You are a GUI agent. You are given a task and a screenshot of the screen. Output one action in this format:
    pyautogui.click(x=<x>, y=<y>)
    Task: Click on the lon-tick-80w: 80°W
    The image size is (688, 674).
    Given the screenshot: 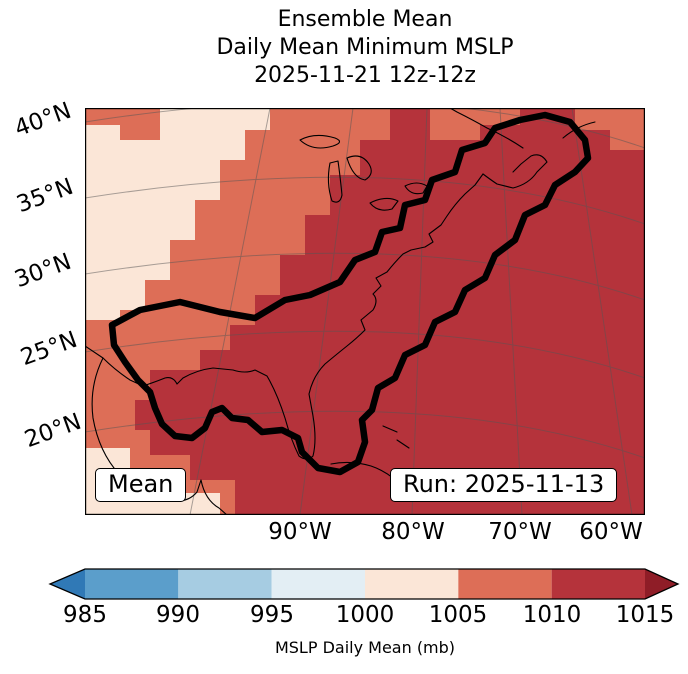 What is the action you would take?
    pyautogui.click(x=413, y=532)
    